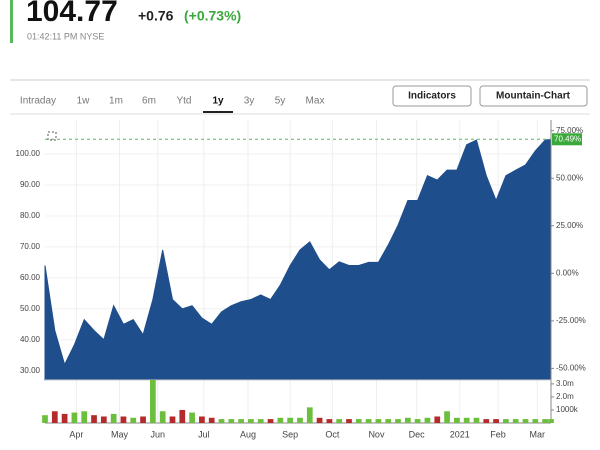  Describe the element at coordinates (65, 36) in the screenshot. I see `timestamp: 01:42:11 PM NYSE` at that location.